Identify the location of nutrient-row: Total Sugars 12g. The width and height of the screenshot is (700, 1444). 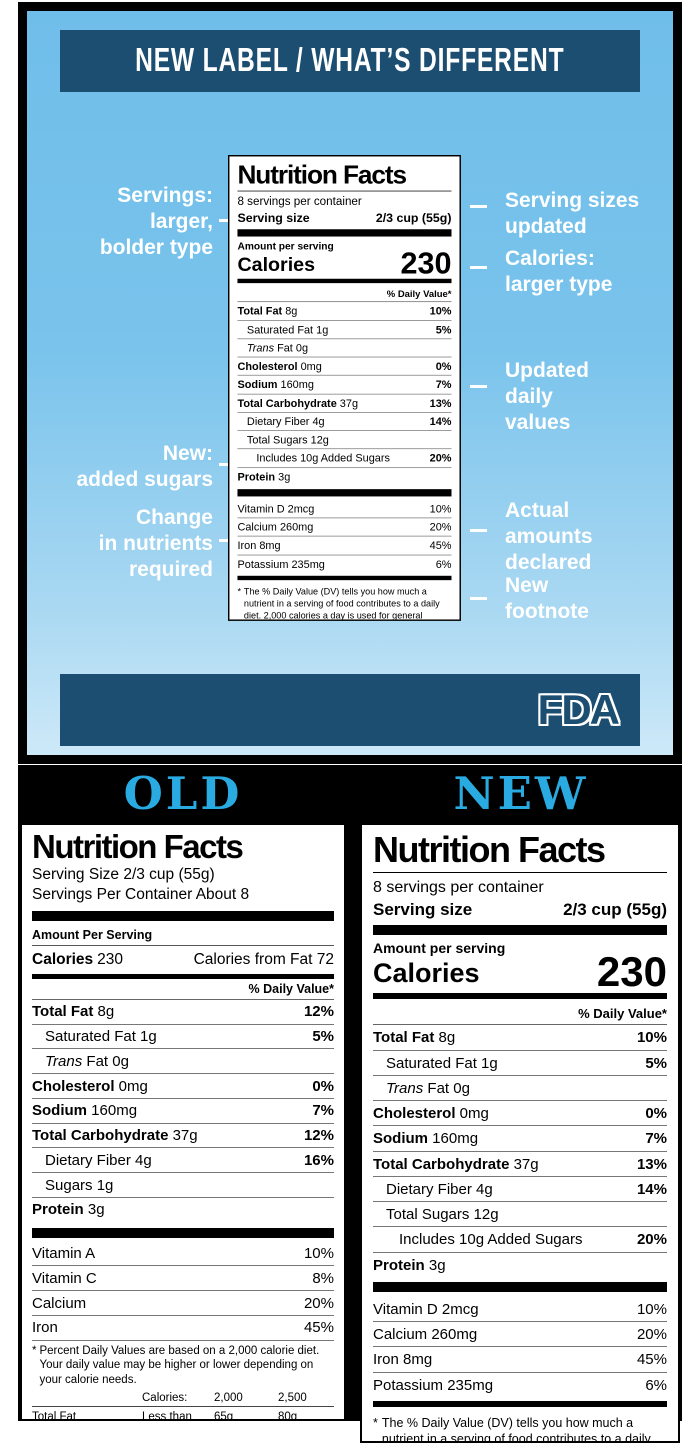
(520, 1215).